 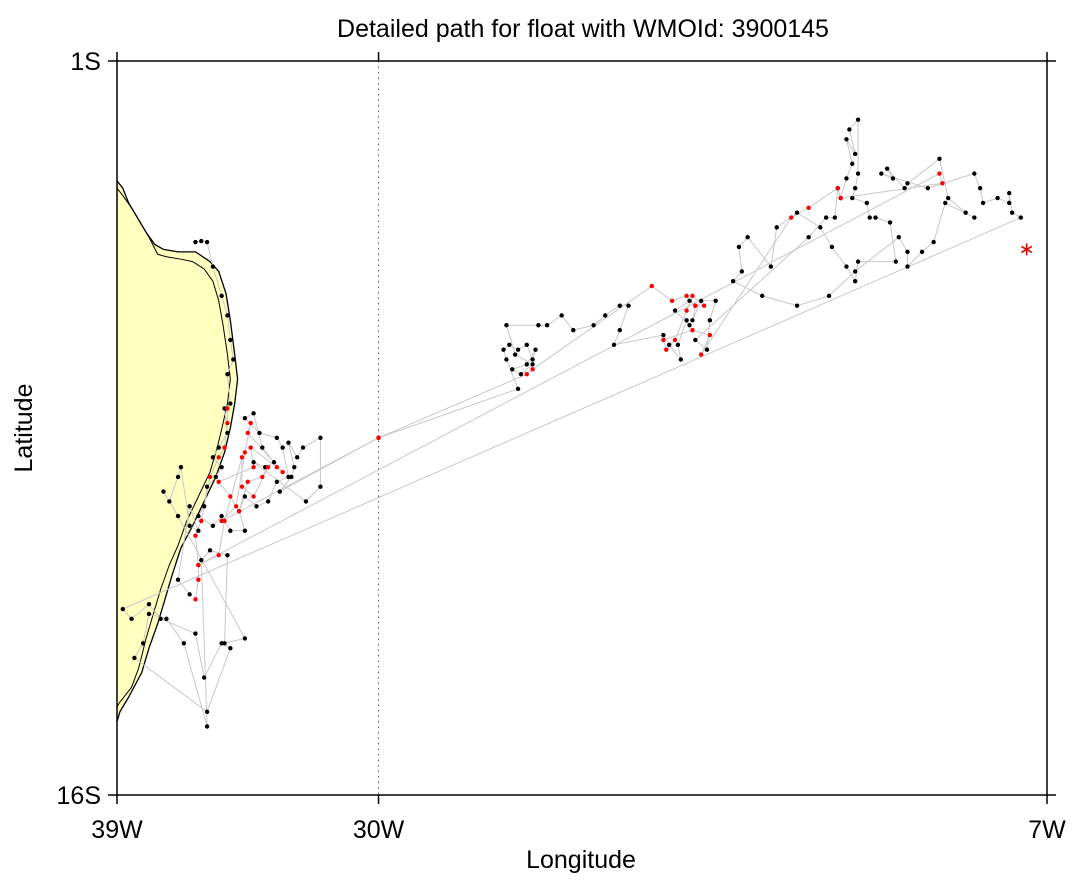 I want to click on y-tick-label: 16S, so click(x=79, y=796).